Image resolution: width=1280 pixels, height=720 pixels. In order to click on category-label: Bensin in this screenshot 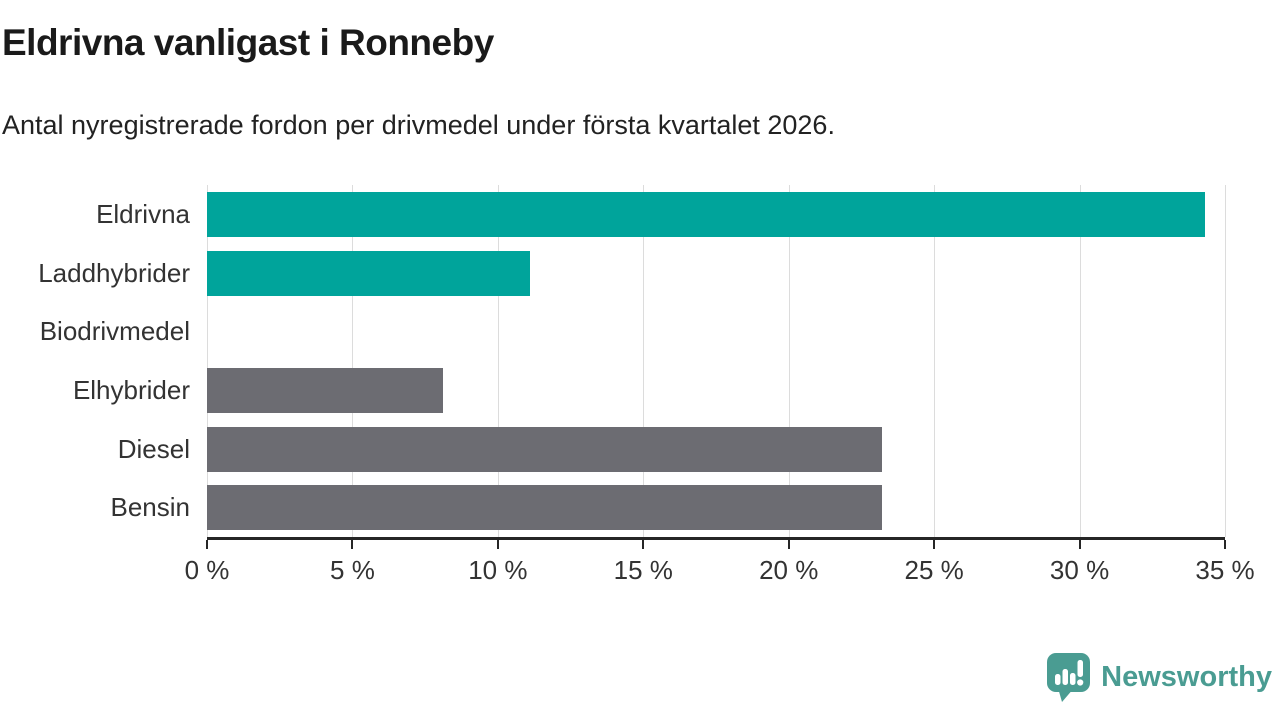, I will do `click(150, 507)`.